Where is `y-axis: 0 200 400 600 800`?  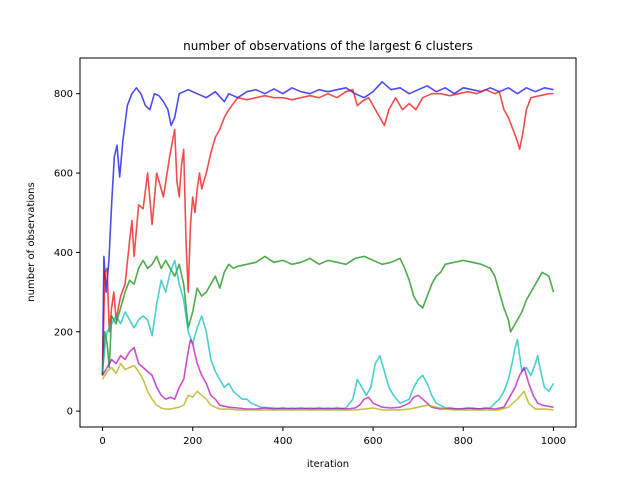
y-axis: 0 200 400 600 800 is located at coordinates (67, 253).